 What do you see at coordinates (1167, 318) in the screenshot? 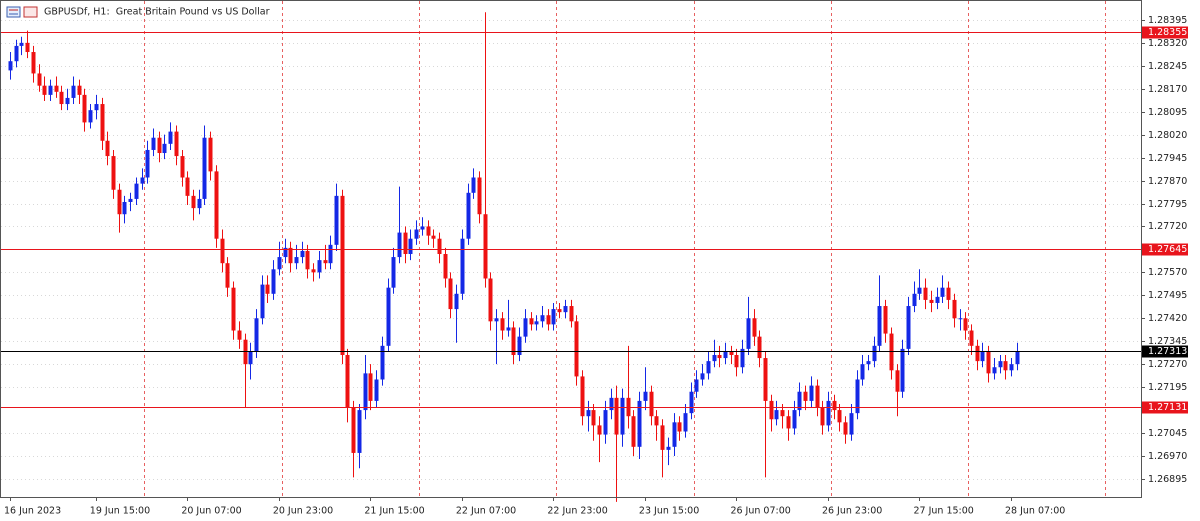
I see `y-tick-label: 1.27420` at bounding box center [1167, 318].